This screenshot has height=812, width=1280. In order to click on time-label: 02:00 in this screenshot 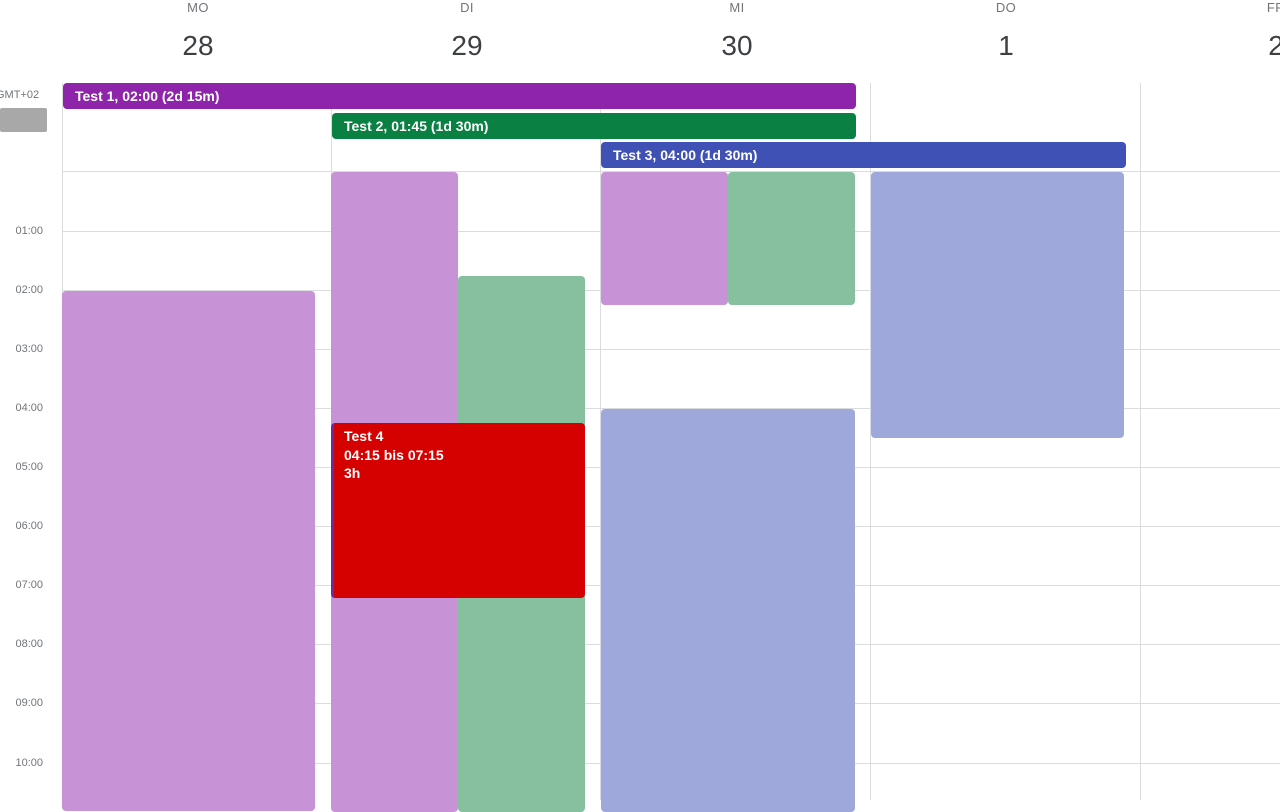, I will do `click(29, 290)`.